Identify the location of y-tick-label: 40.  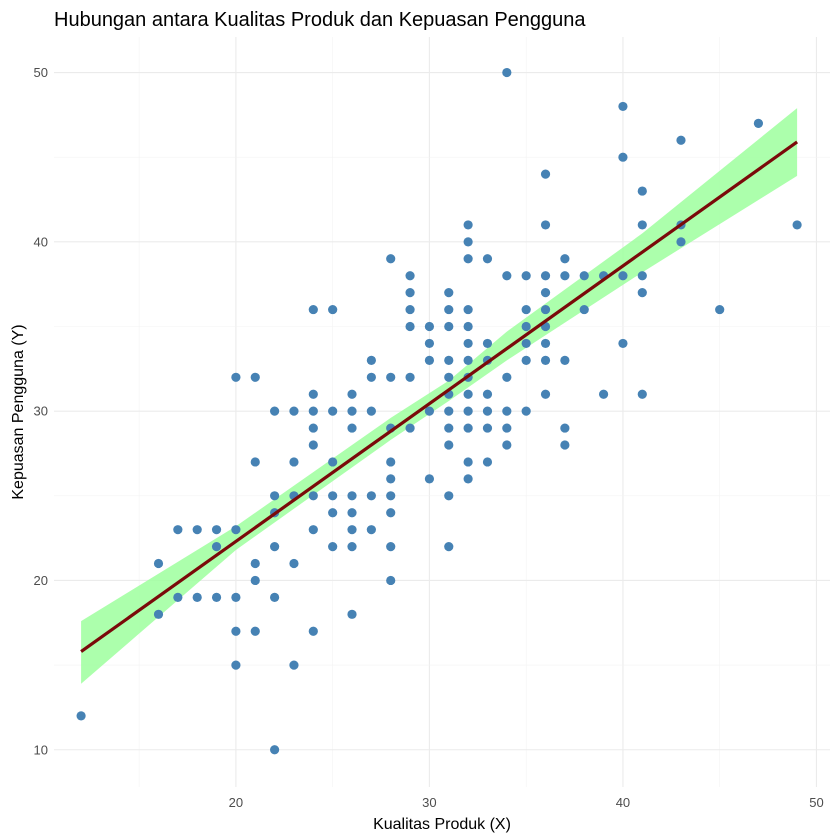
(41, 241).